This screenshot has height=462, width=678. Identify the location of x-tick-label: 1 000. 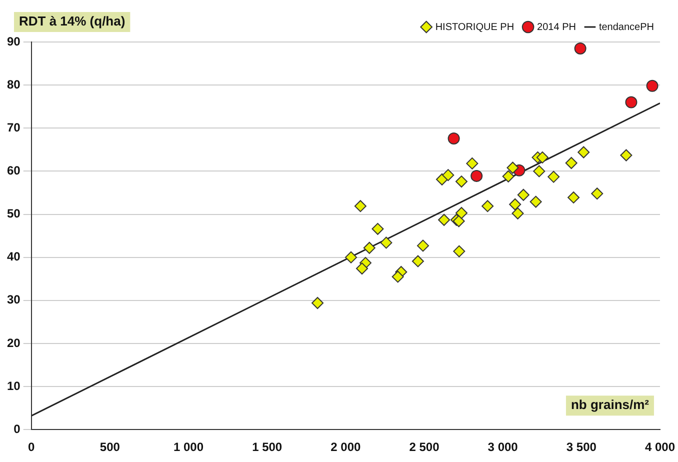
(188, 447).